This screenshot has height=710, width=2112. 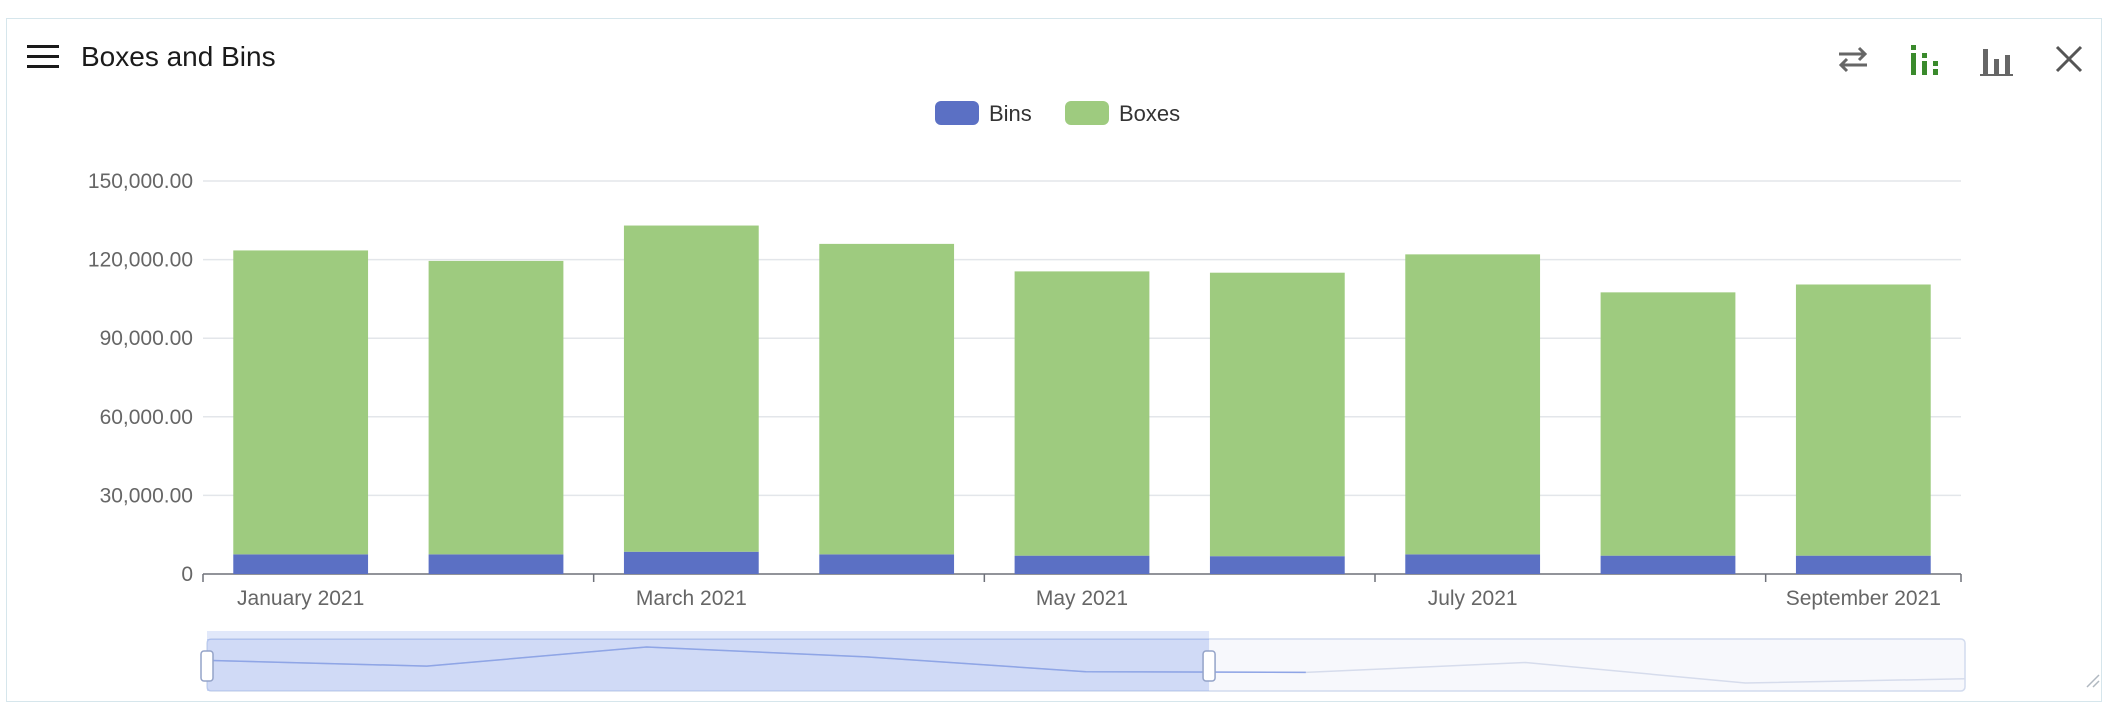 What do you see at coordinates (1054, 55) in the screenshot?
I see `card-header: Boxes and Bins` at bounding box center [1054, 55].